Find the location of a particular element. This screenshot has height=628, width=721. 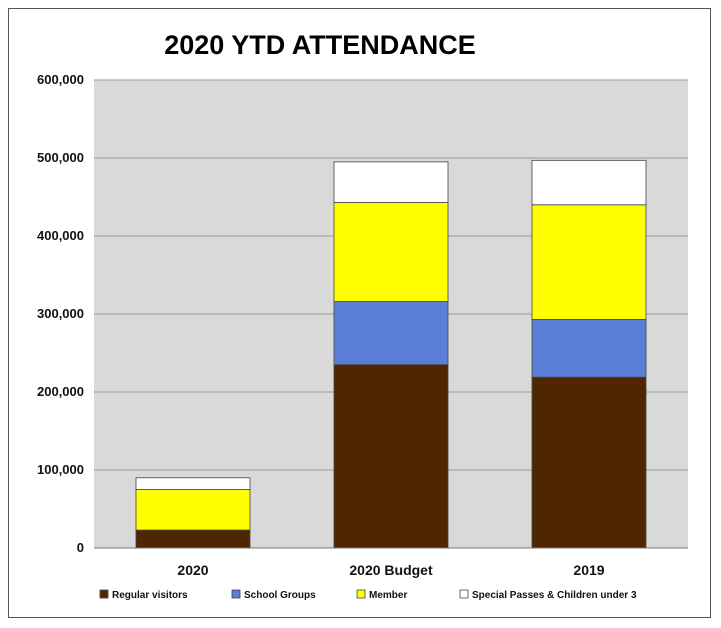

legend-label: Member is located at coordinates (388, 595).